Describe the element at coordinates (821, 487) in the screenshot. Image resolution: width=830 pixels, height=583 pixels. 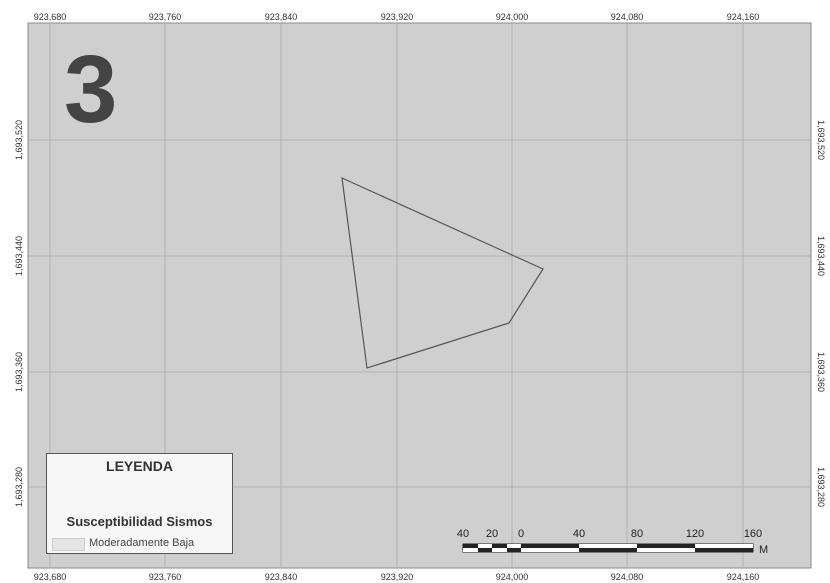
I see `y-tick-label-right: 1,693,280` at that location.